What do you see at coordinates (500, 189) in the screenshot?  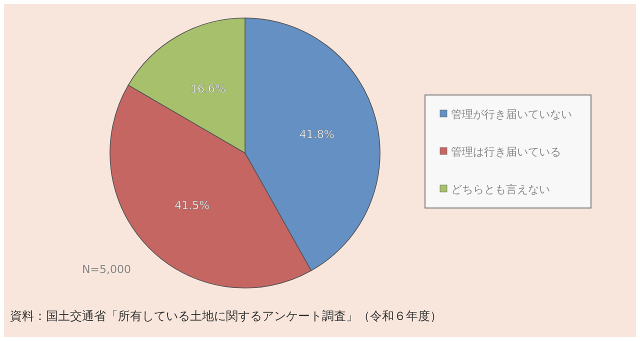 I see `legend-label: どちらとも言えない` at bounding box center [500, 189].